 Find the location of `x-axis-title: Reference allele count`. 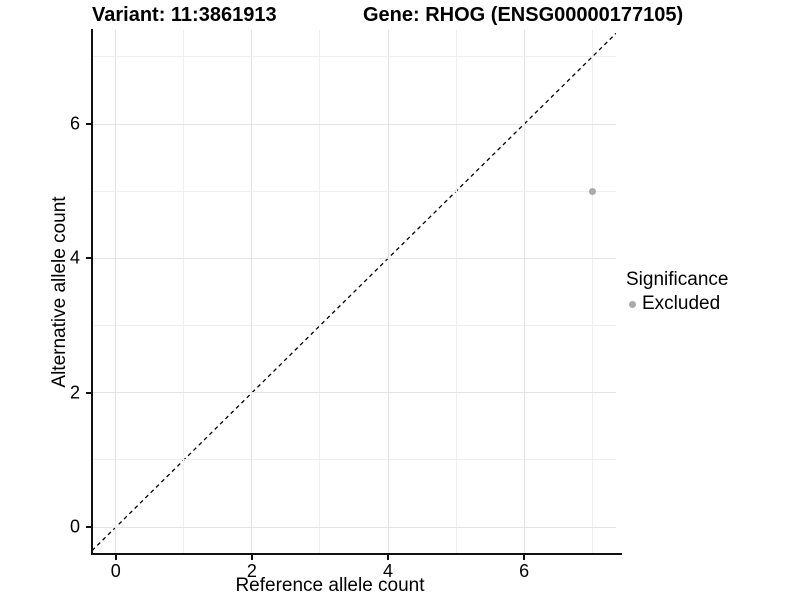

x-axis-title: Reference allele count is located at coordinates (330, 585).